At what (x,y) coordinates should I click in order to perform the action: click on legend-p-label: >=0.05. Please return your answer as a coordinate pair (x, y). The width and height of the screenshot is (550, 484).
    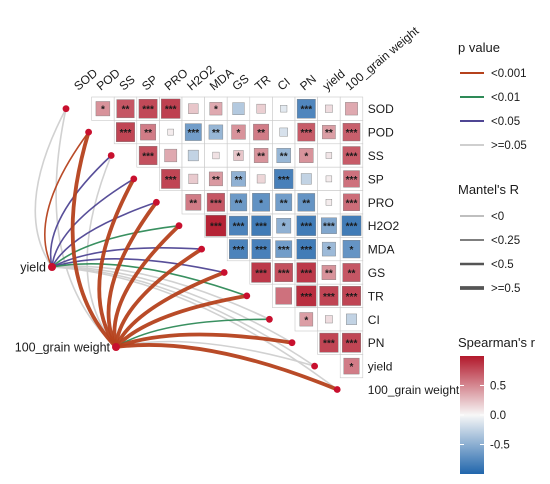
    Looking at the image, I should click on (509, 146).